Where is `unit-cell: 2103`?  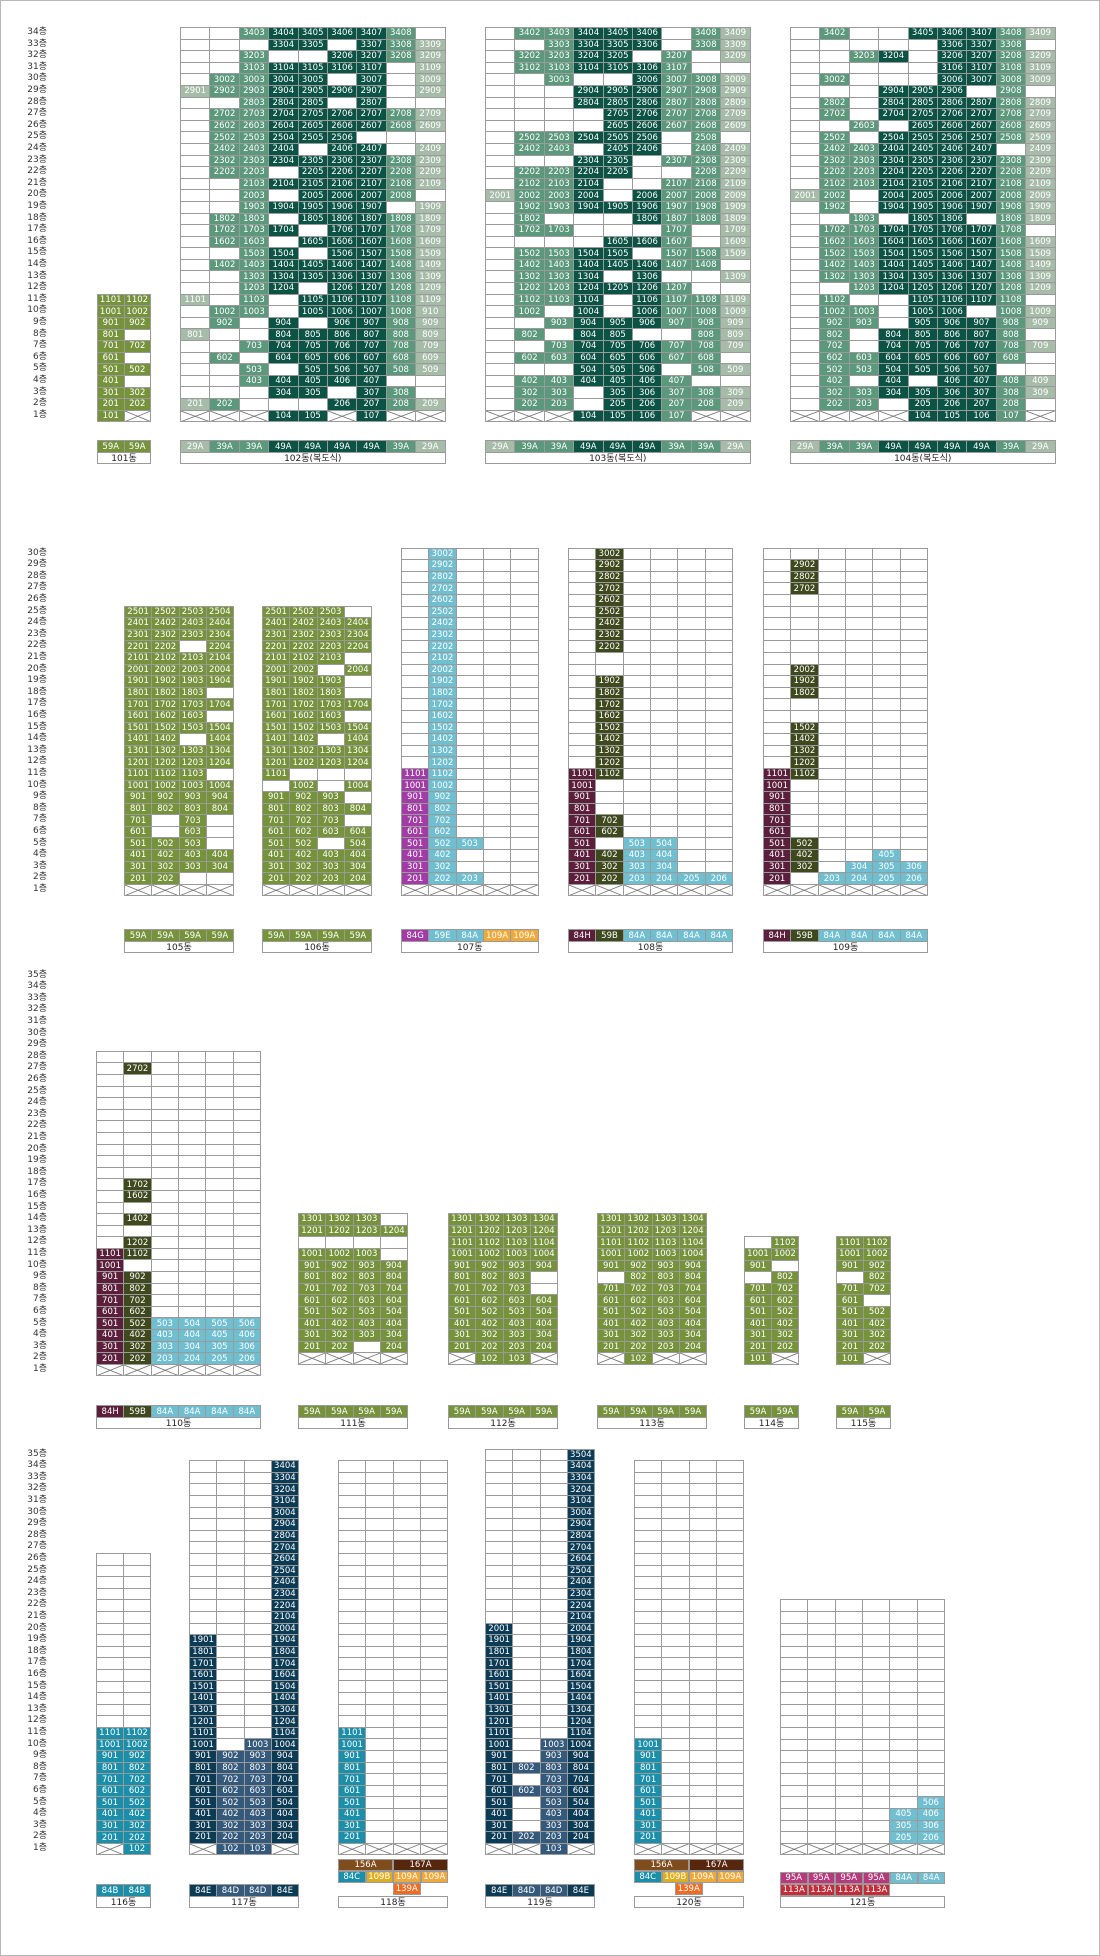
unit-cell: 2103 is located at coordinates (192, 658).